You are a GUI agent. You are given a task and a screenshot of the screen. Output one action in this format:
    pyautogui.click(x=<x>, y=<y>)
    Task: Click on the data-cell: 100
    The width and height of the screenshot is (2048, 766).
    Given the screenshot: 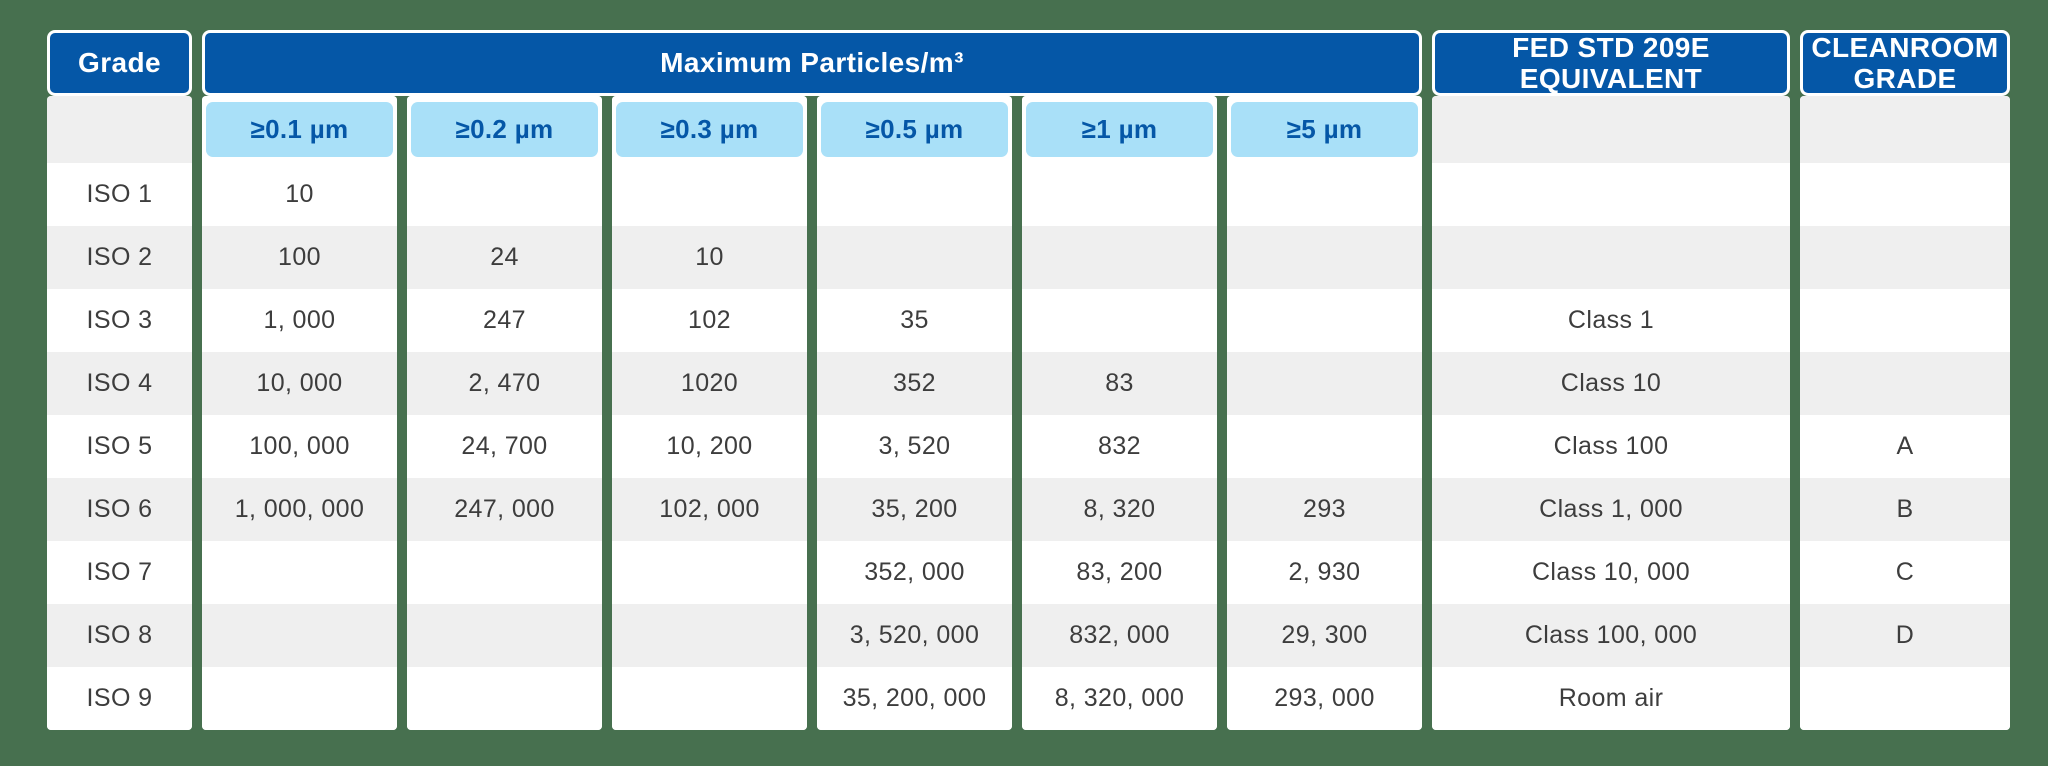 What is the action you would take?
    pyautogui.click(x=299, y=257)
    